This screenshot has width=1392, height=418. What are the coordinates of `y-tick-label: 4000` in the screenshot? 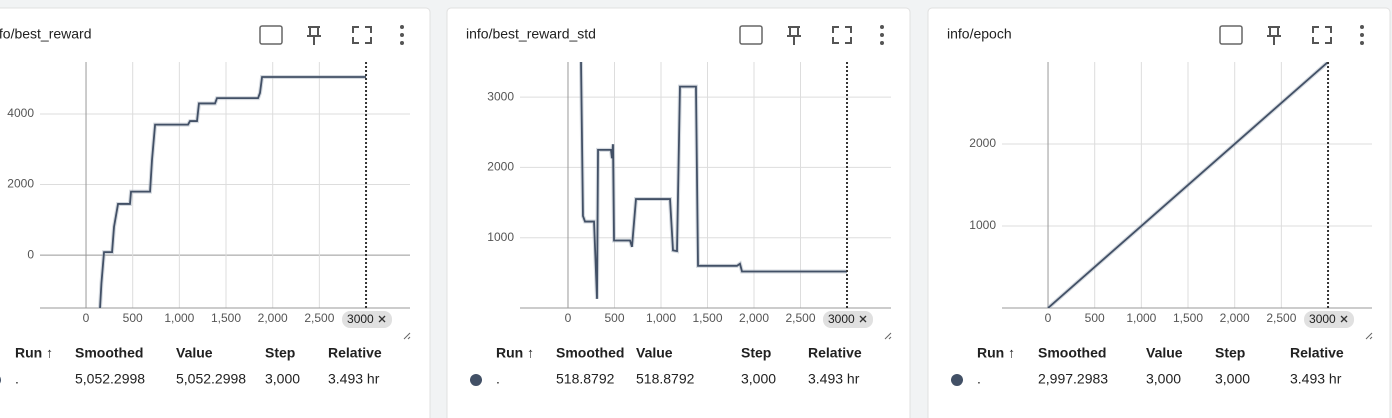 It's located at (20, 113).